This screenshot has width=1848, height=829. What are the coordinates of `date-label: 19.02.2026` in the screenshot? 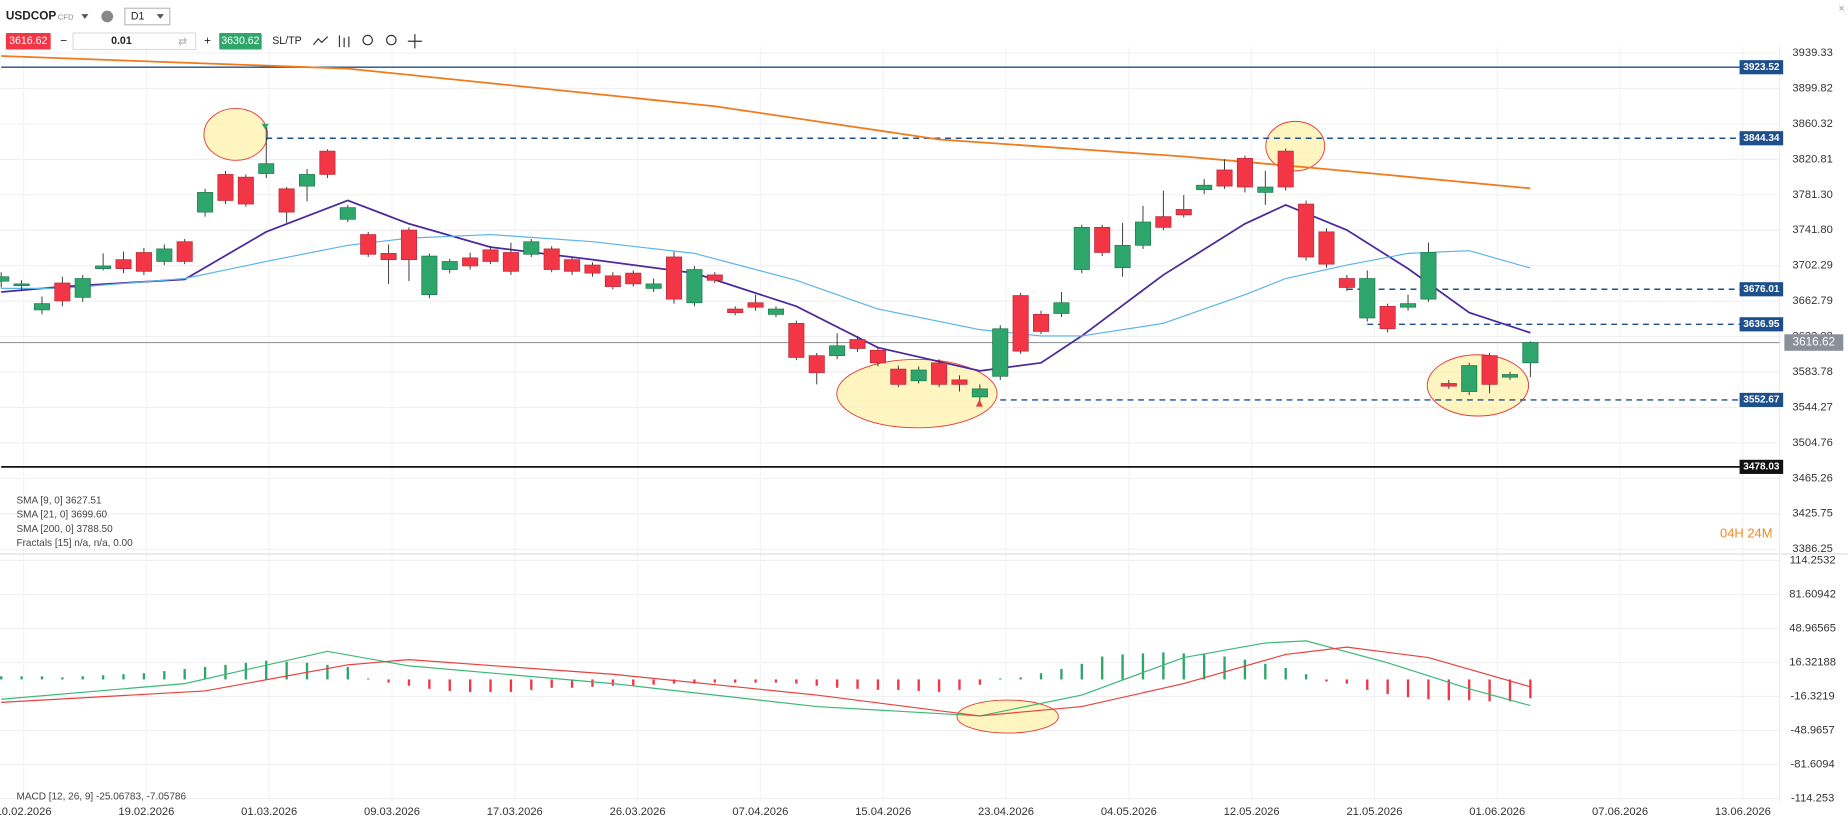 It's located at (146, 812).